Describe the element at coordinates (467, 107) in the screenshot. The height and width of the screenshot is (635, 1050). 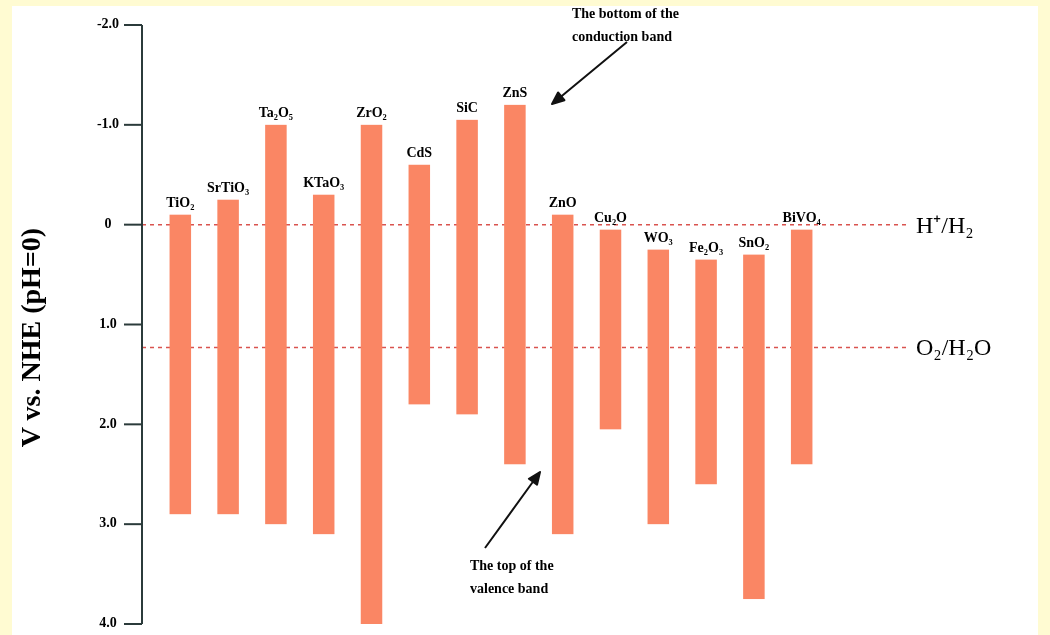
I see `x-tick-label: SiC` at that location.